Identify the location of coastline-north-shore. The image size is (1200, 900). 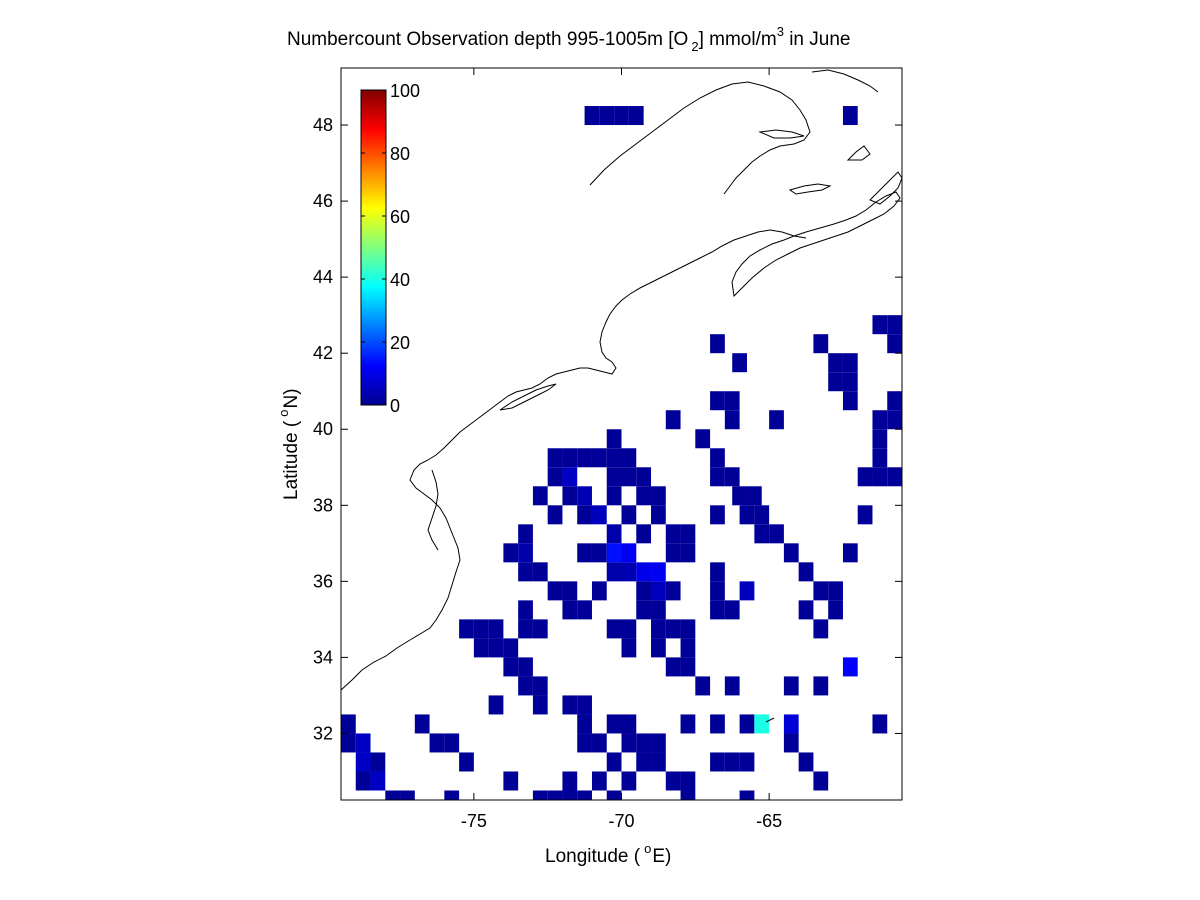
(845, 81).